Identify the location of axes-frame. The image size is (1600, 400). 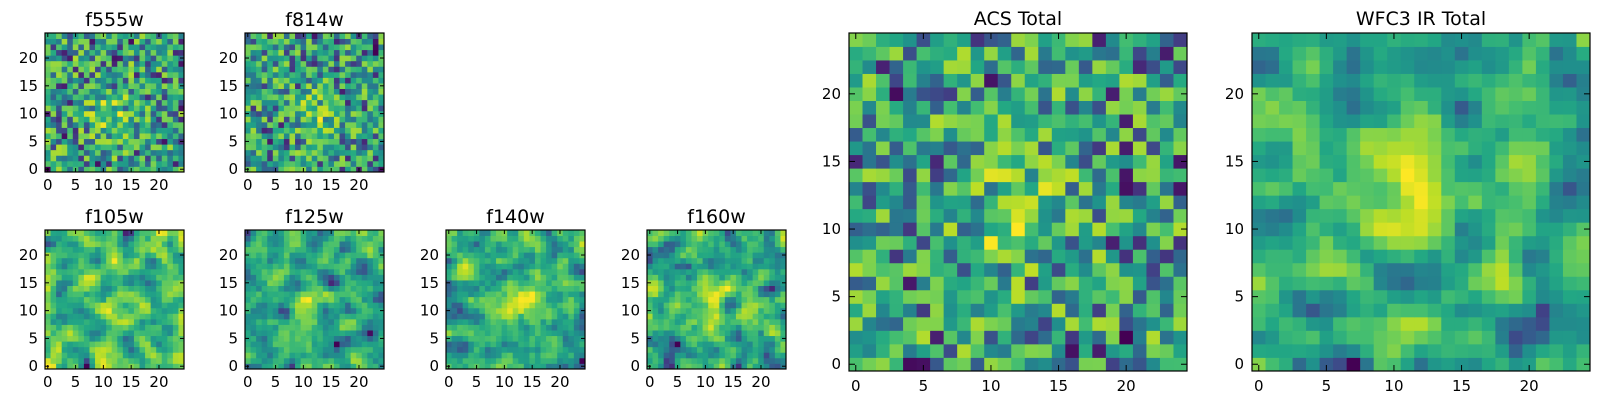
(716, 299).